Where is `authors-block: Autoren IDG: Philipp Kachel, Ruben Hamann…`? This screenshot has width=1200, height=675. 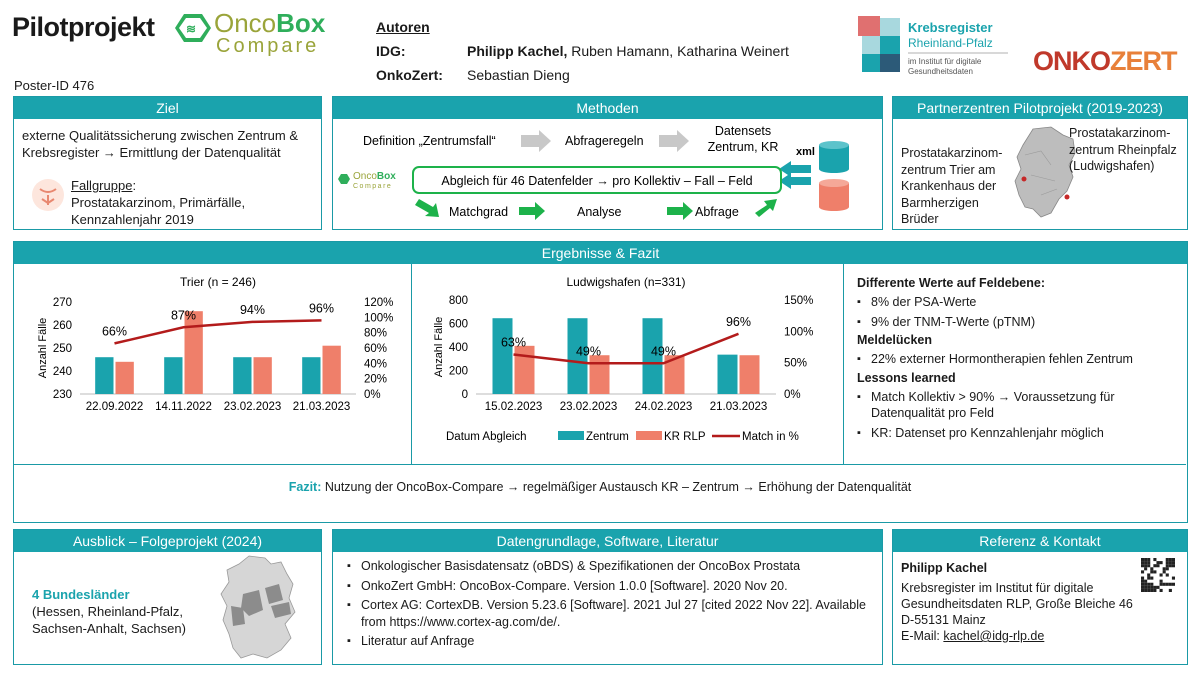
authors-block: Autoren IDG: Philipp Kachel, Ruben Hamann… is located at coordinates (582, 51).